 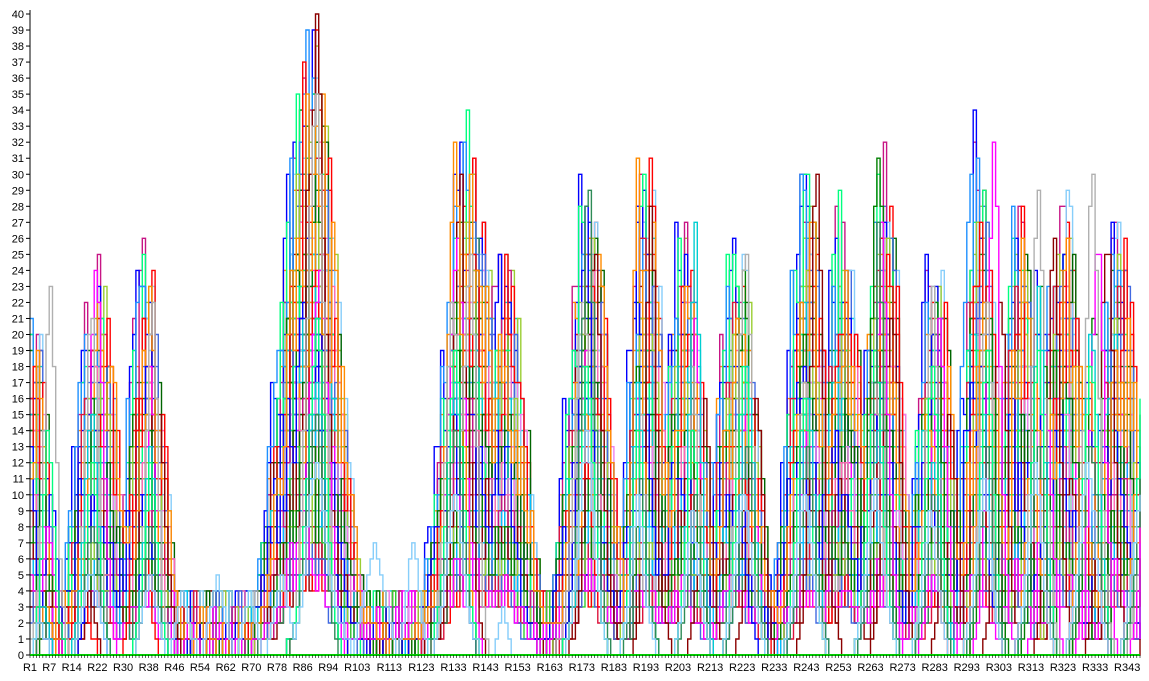 What do you see at coordinates (21, 592) in the screenshot?
I see `y-tick-label: 4` at bounding box center [21, 592].